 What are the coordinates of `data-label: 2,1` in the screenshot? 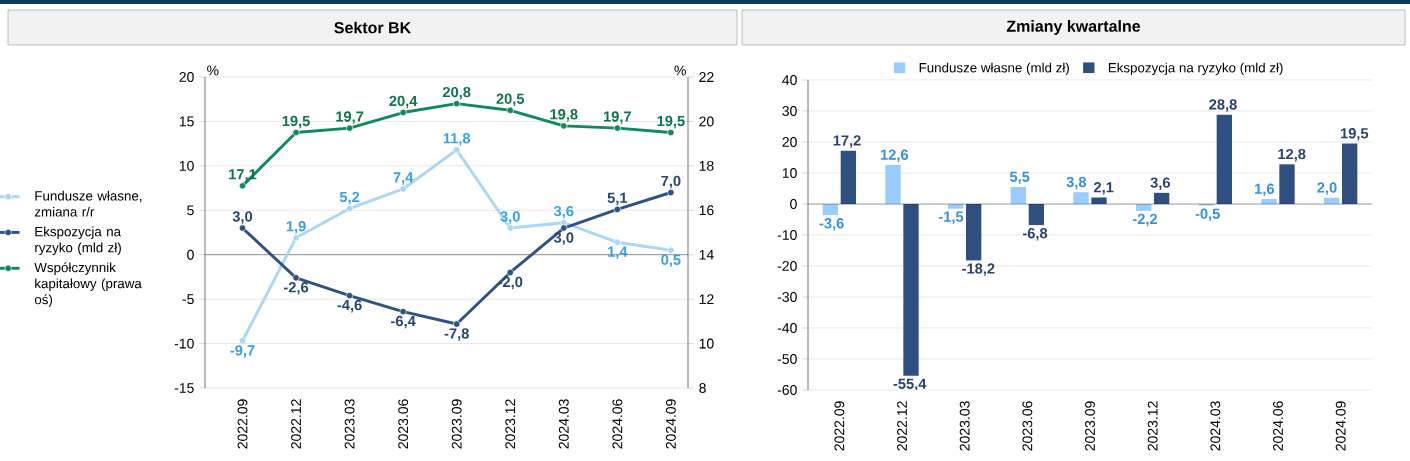 It's located at (1103, 188).